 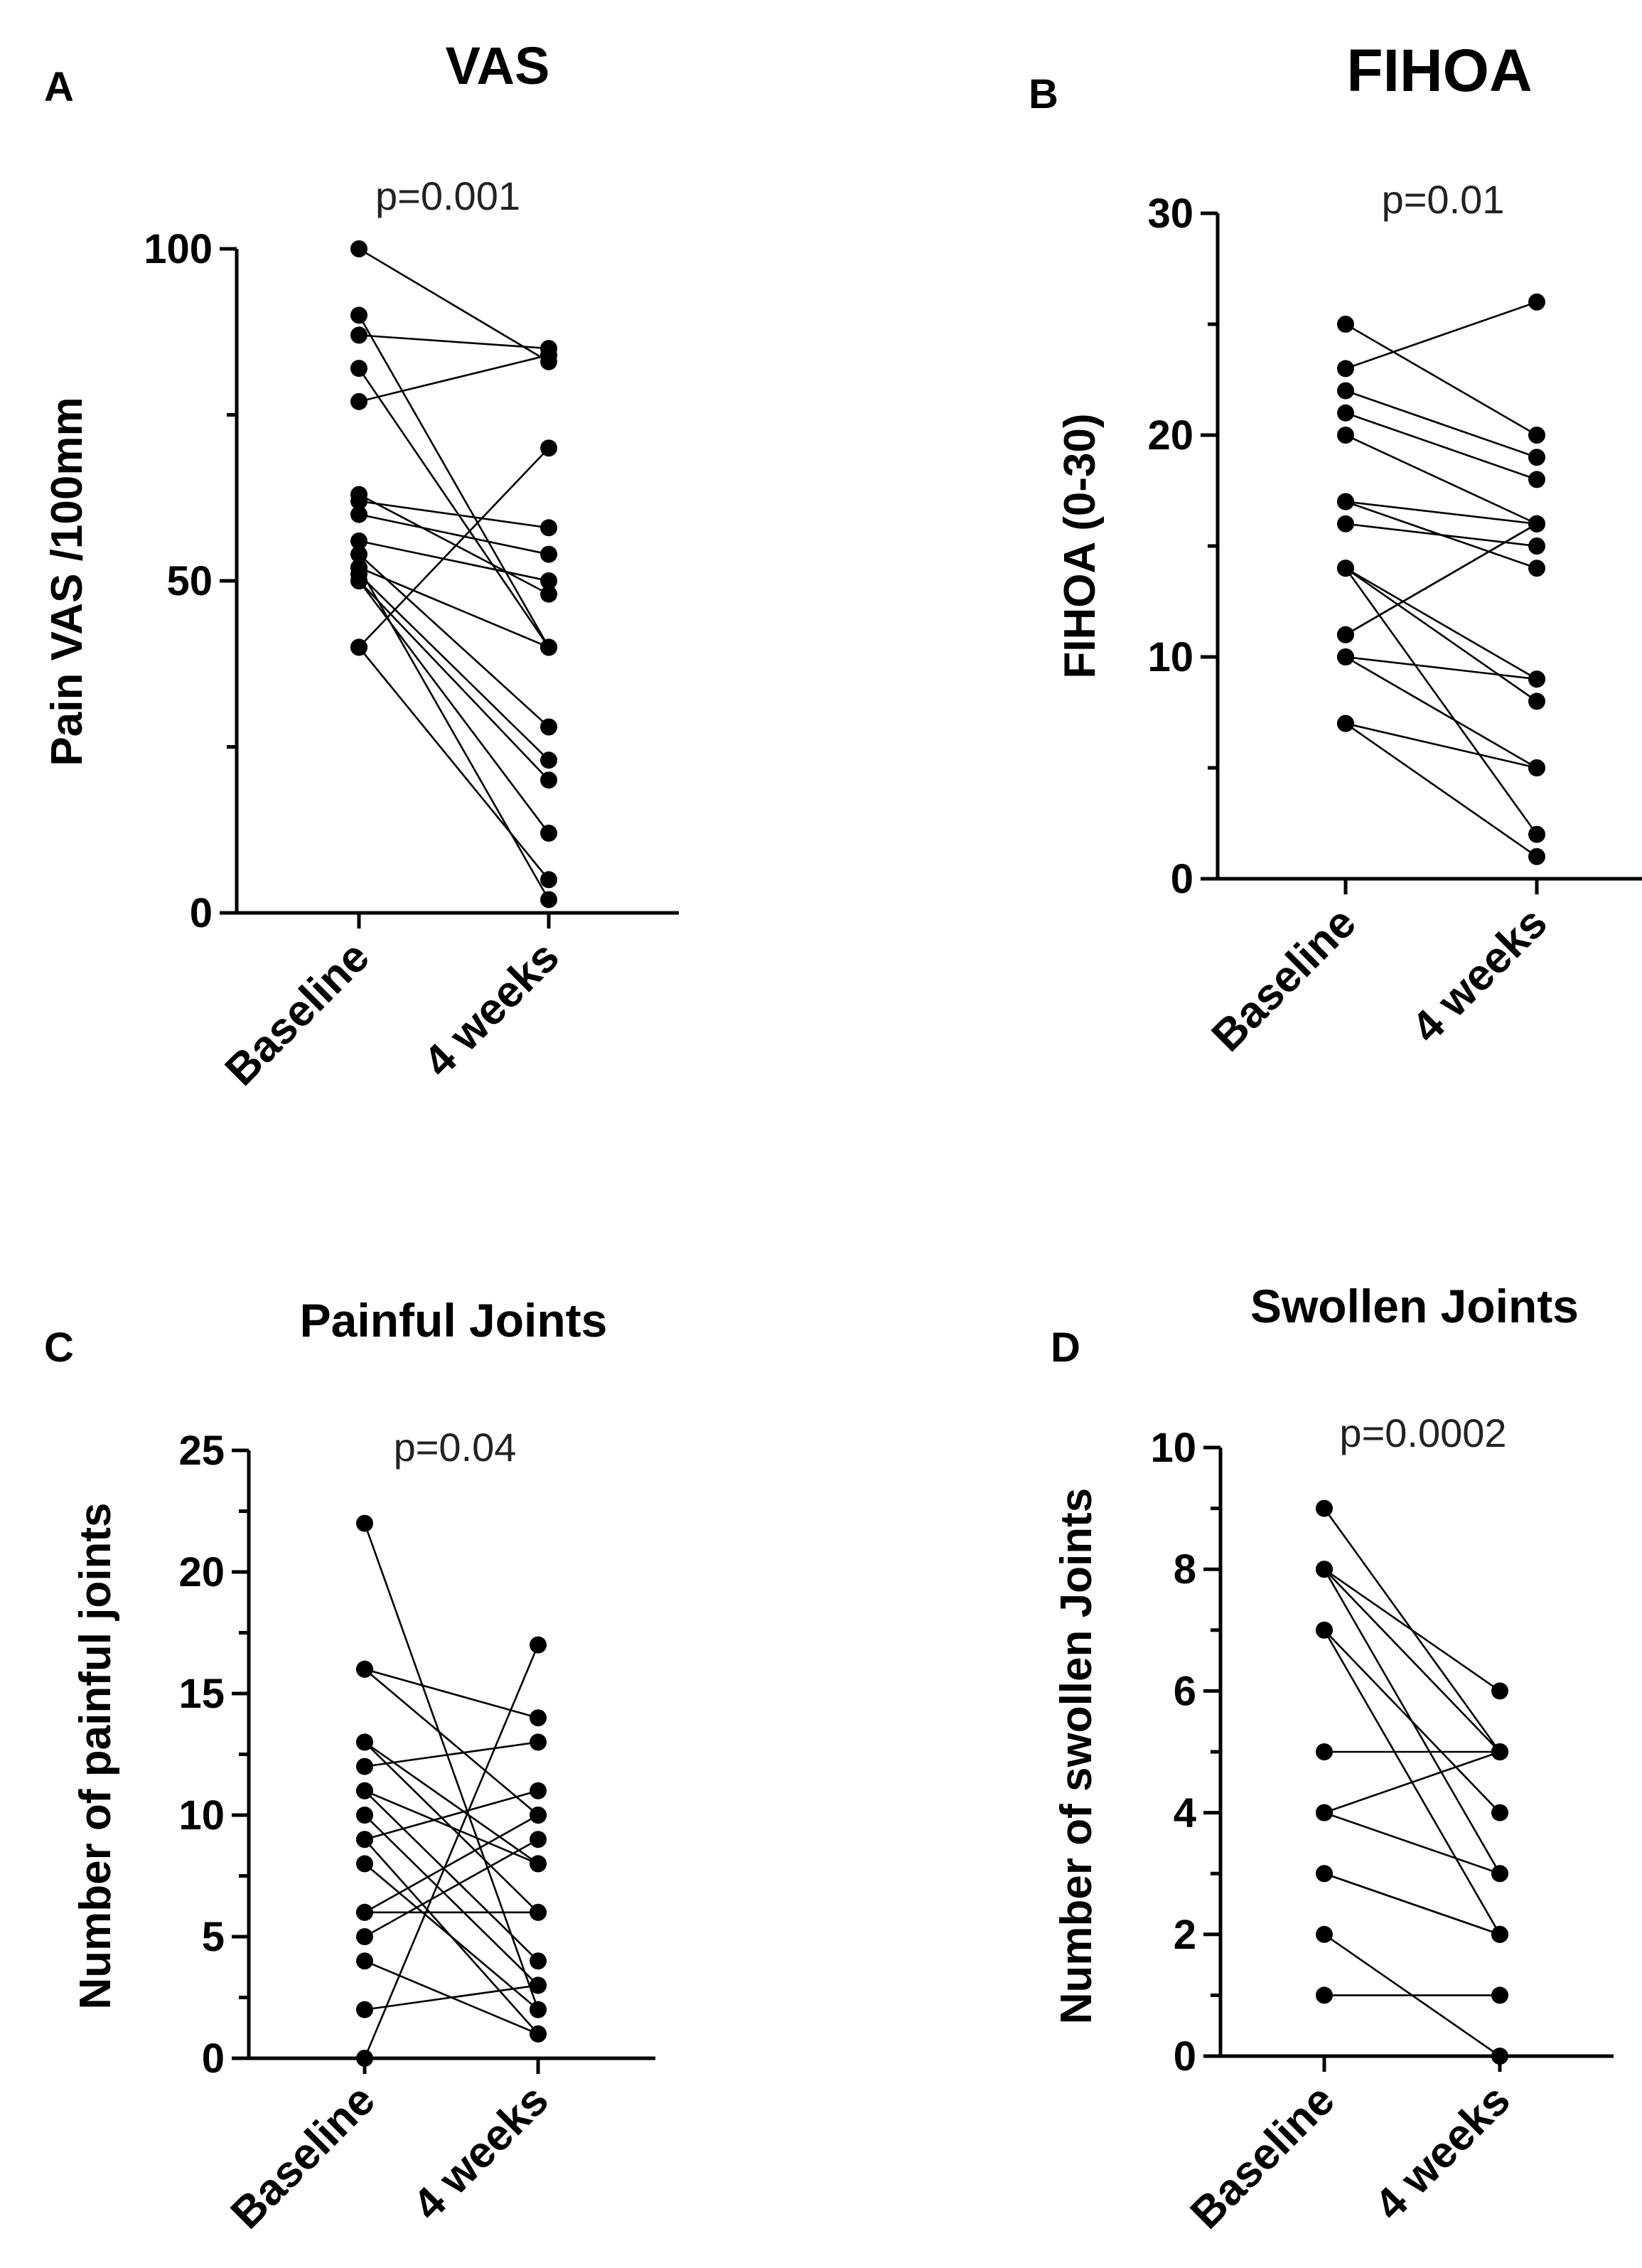 What do you see at coordinates (498, 65) in the screenshot?
I see `chart-title: VAS` at bounding box center [498, 65].